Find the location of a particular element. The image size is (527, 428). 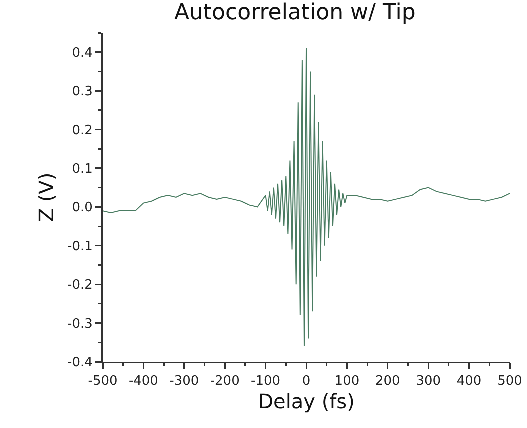

x-tick-label: 500 is located at coordinates (510, 382).